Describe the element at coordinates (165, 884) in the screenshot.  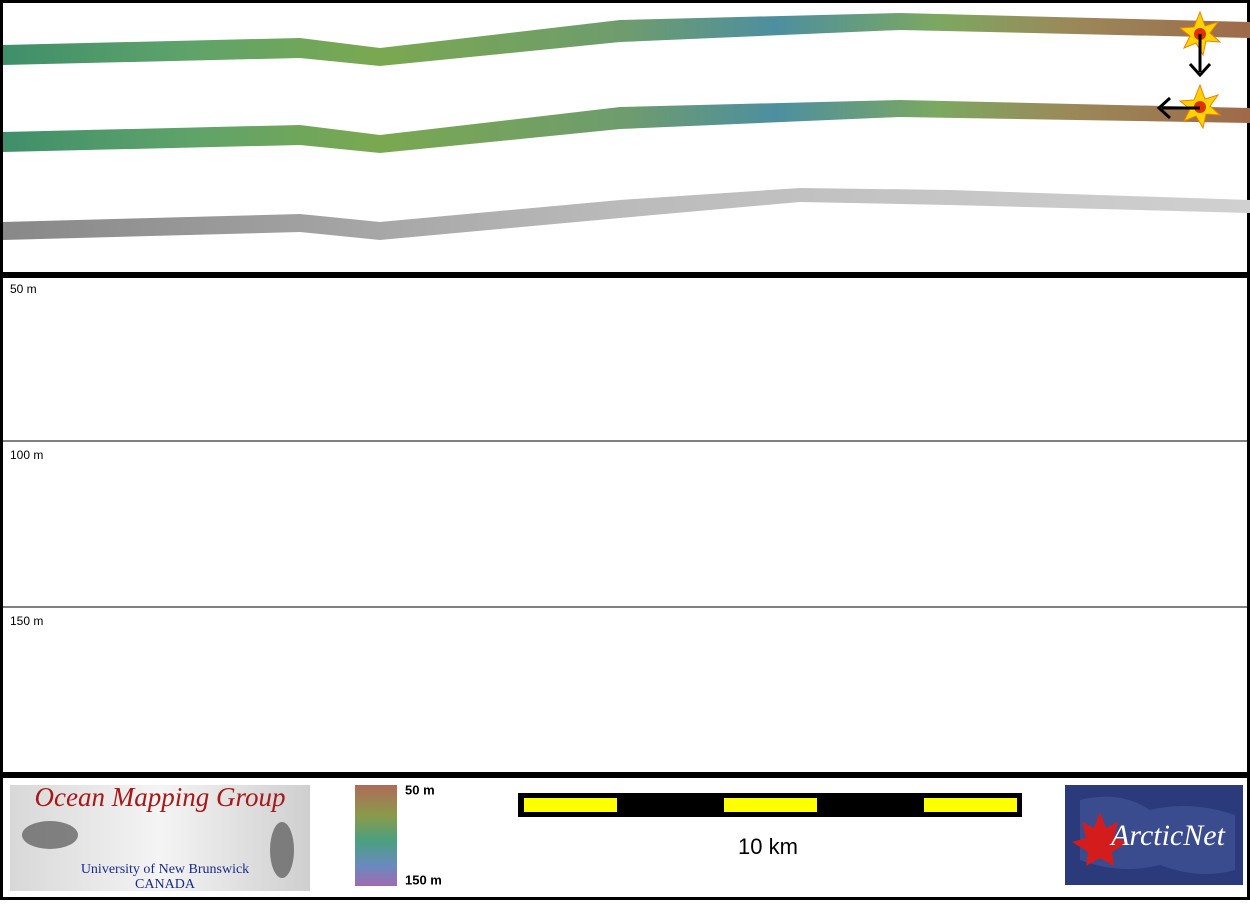
I see `logo-country: CANADA` at that location.